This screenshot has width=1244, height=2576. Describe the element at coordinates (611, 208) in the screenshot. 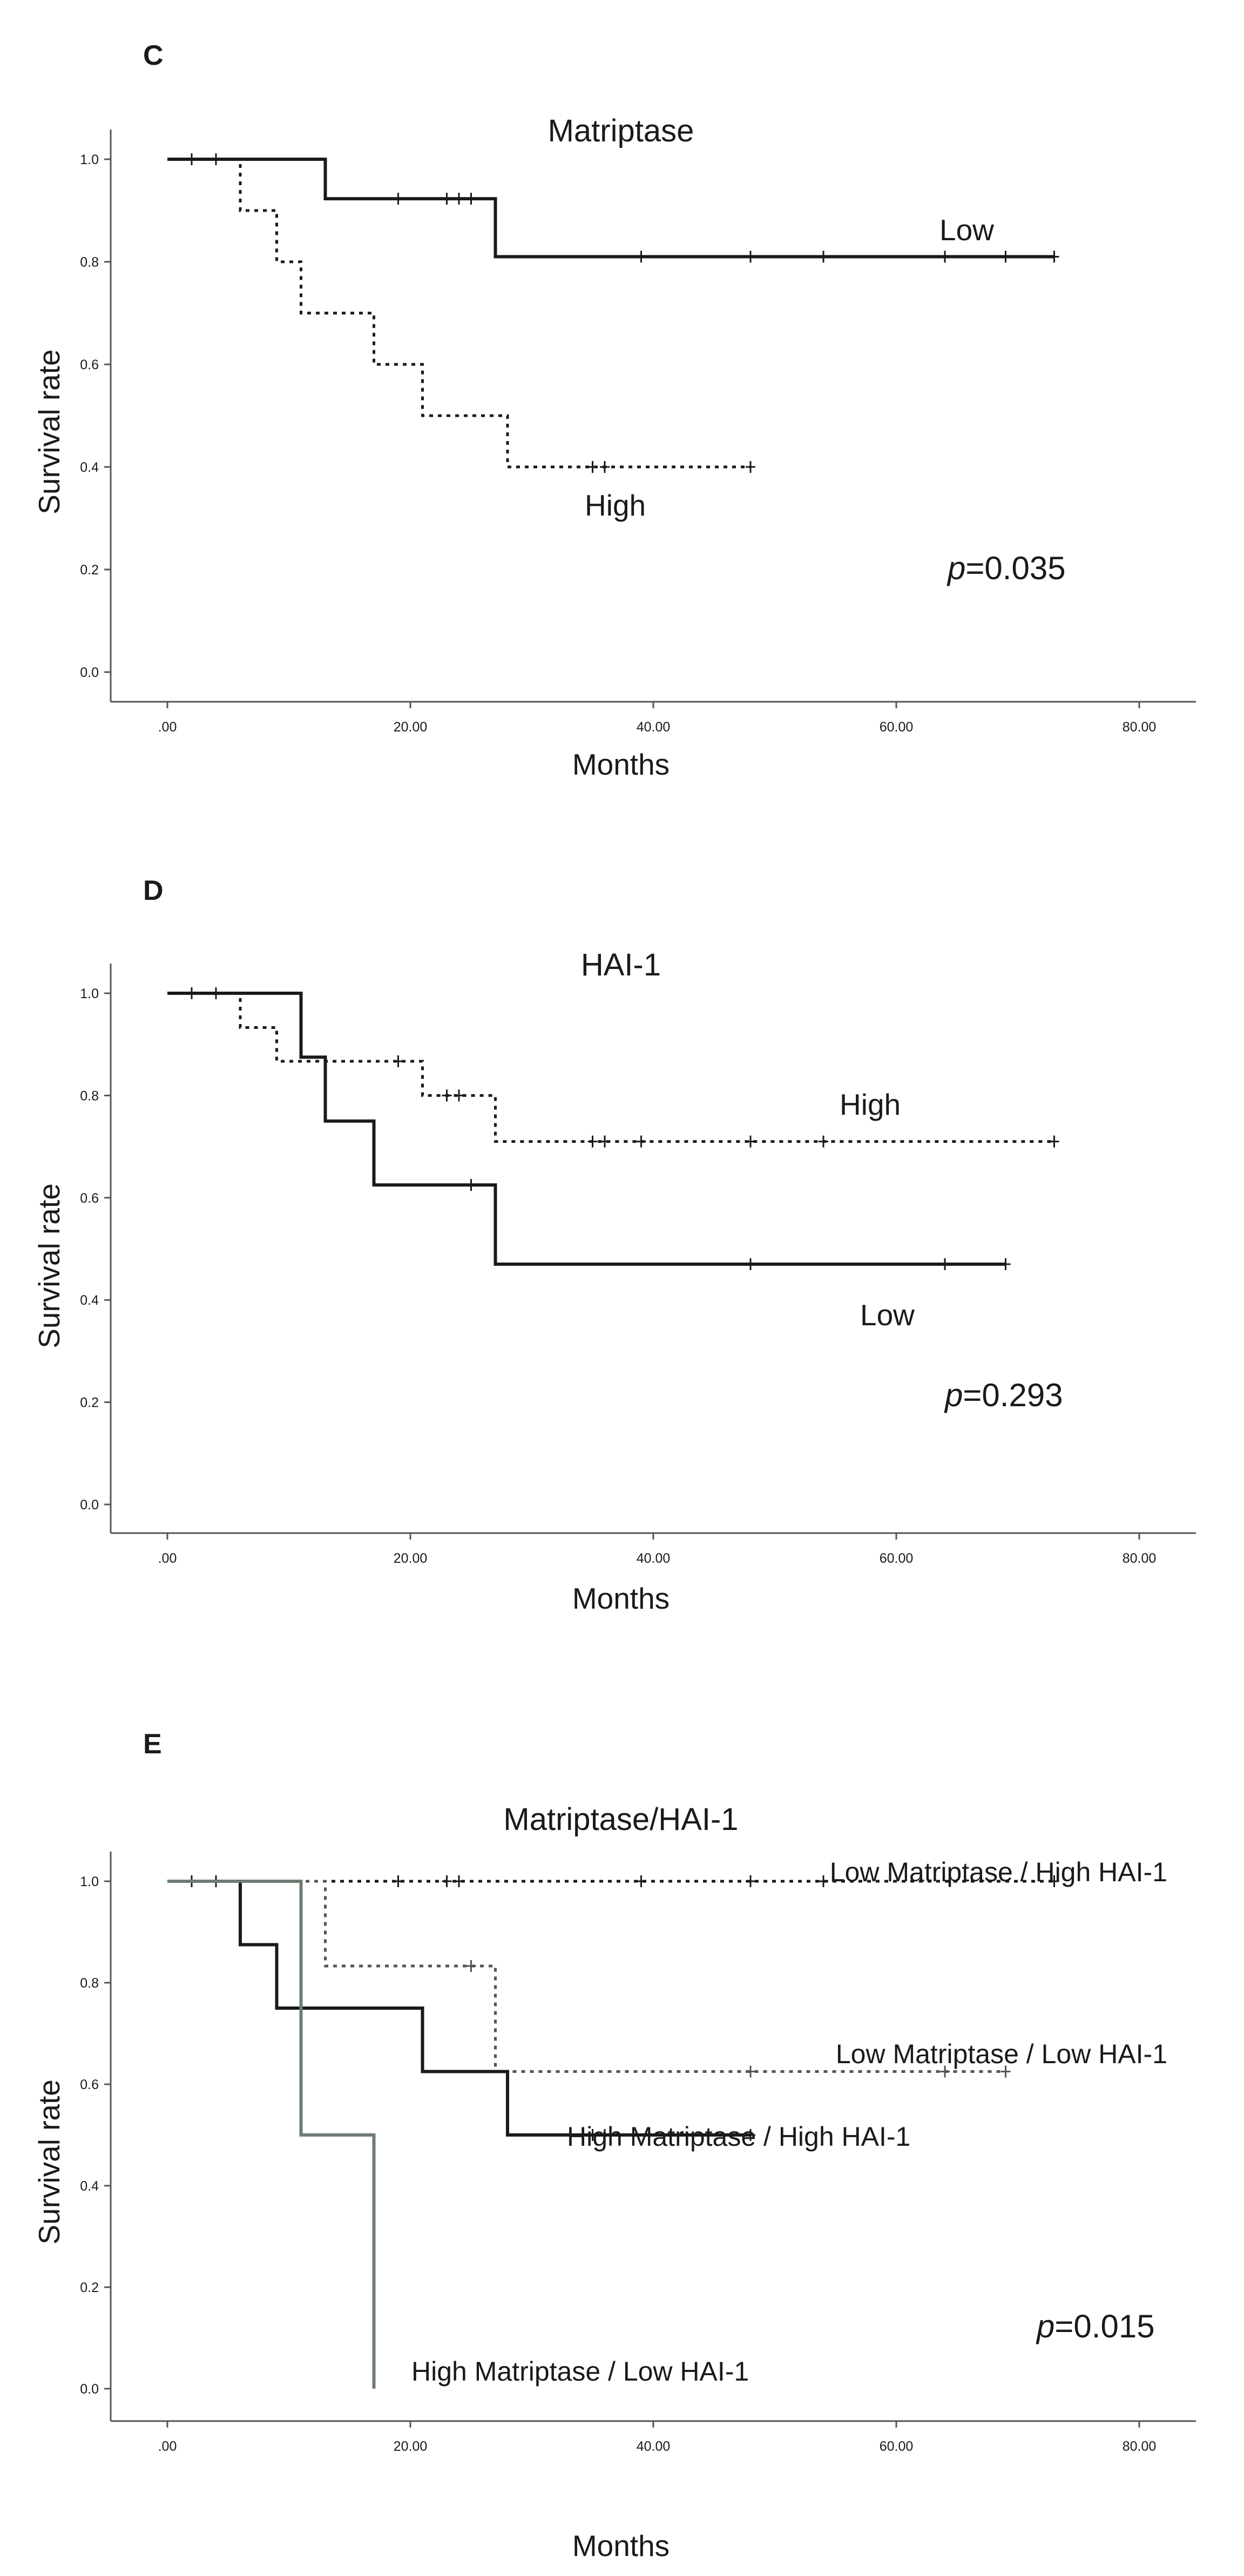

I see `survival-curve-low` at that location.